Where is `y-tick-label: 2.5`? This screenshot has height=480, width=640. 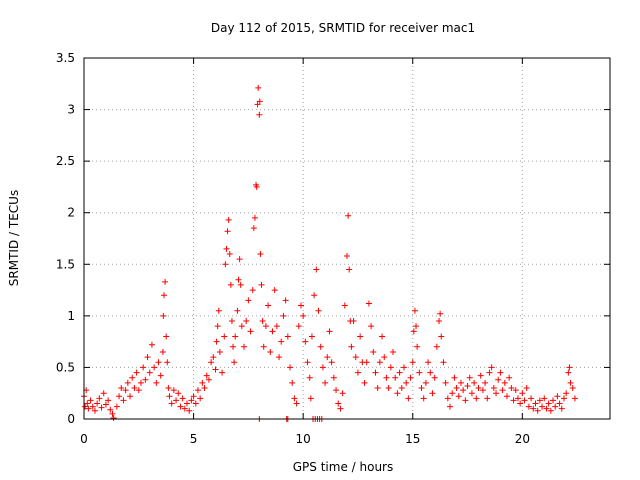
y-tick-label: 2.5 is located at coordinates (65, 161).